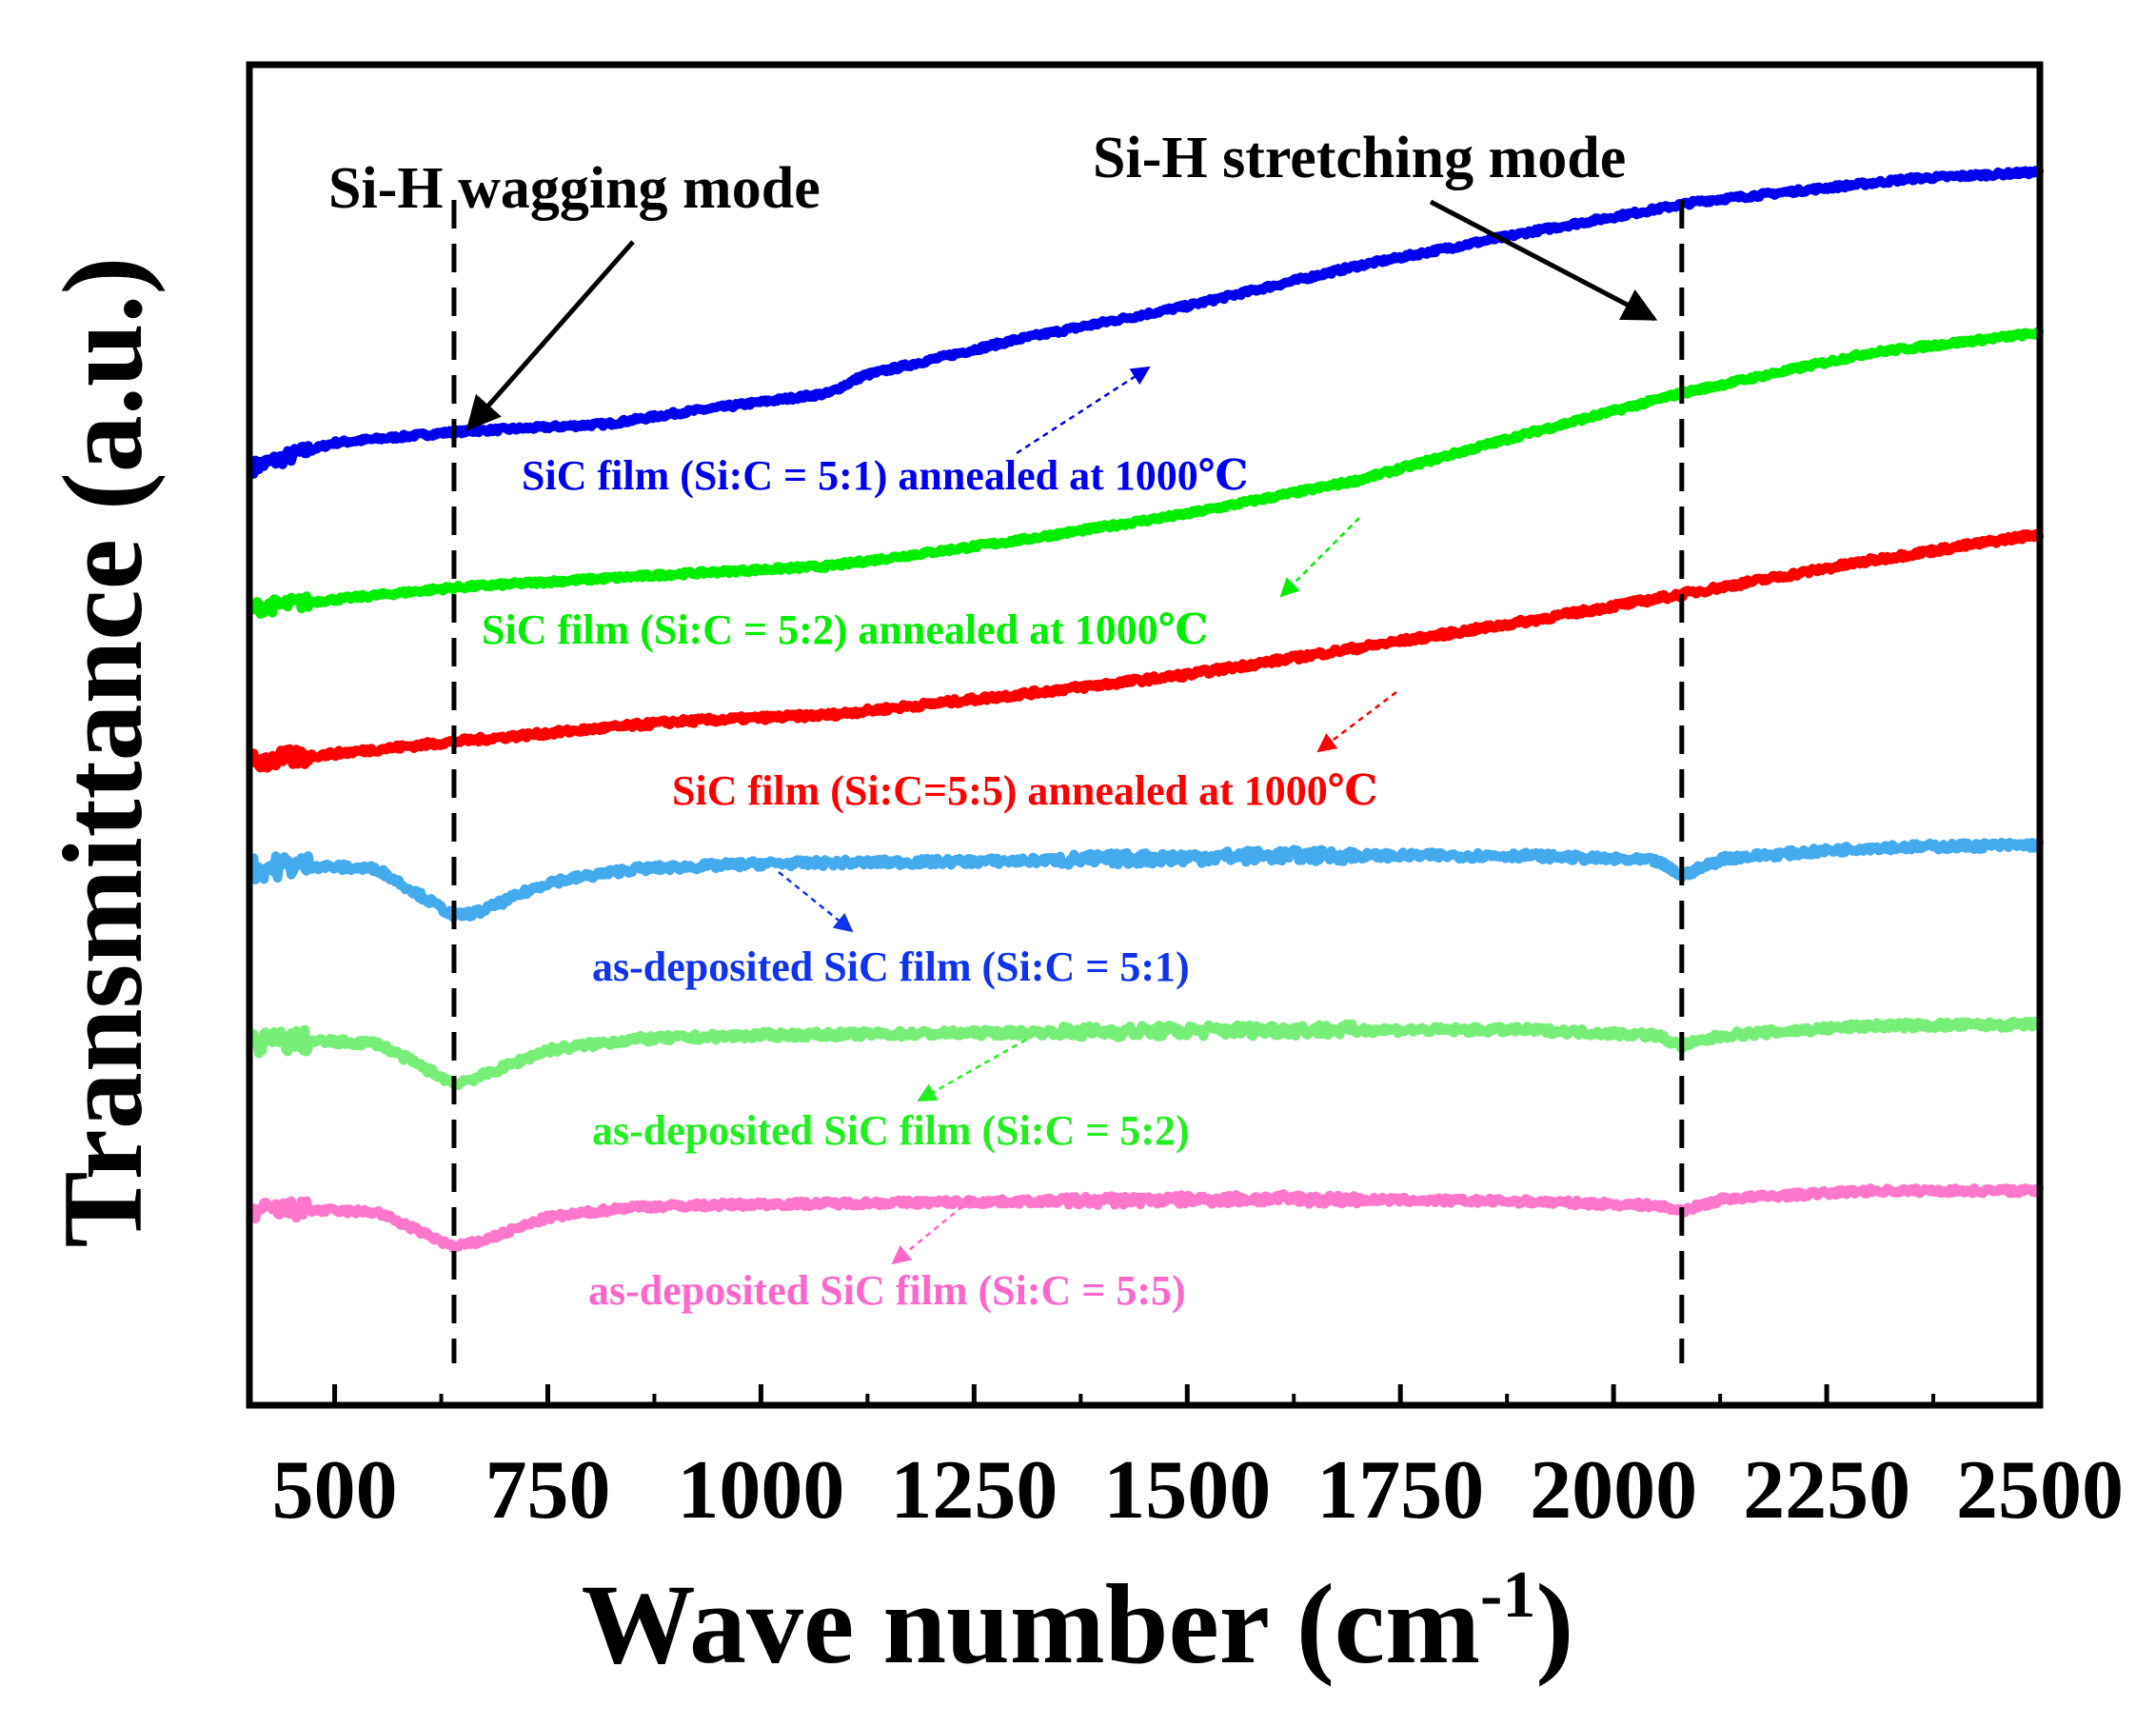 The height and width of the screenshot is (1727, 2156). What do you see at coordinates (891, 1130) in the screenshot?
I see `series-label-asdep-5-2: as-deposited SiC film (Si:C = 5:2)` at bounding box center [891, 1130].